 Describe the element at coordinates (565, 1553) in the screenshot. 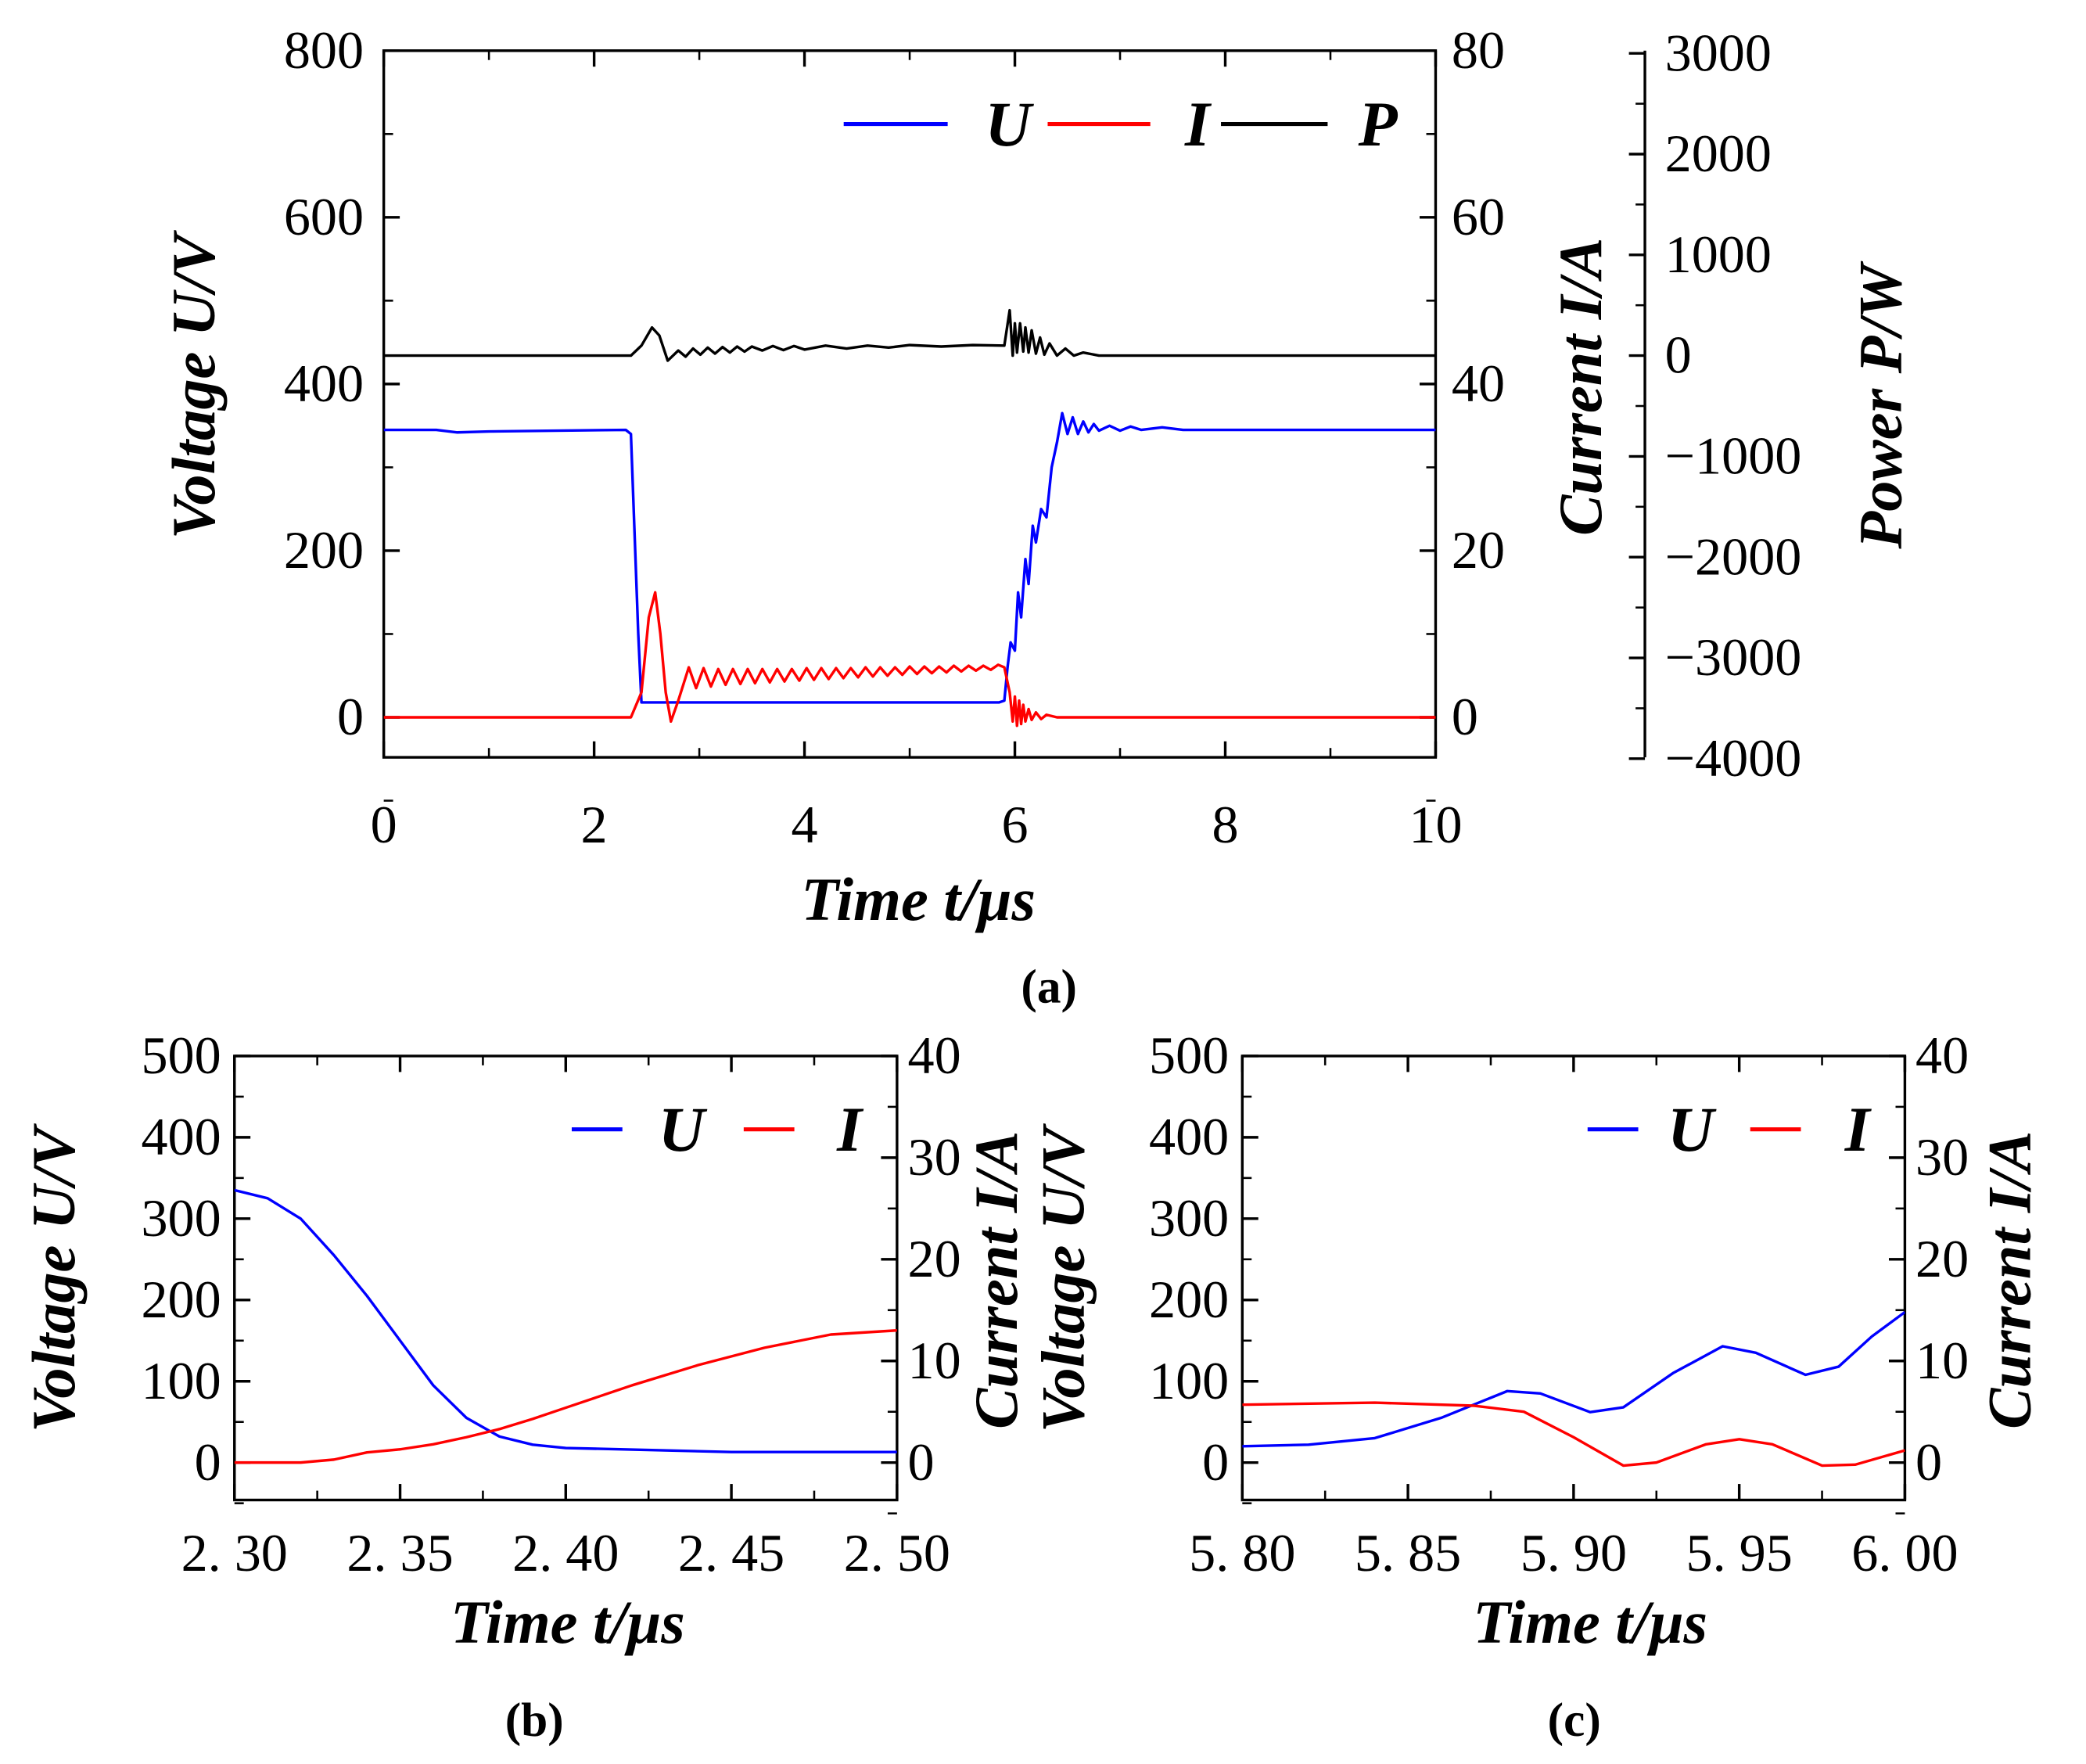

I see `x-tick-label: 2. 40` at that location.